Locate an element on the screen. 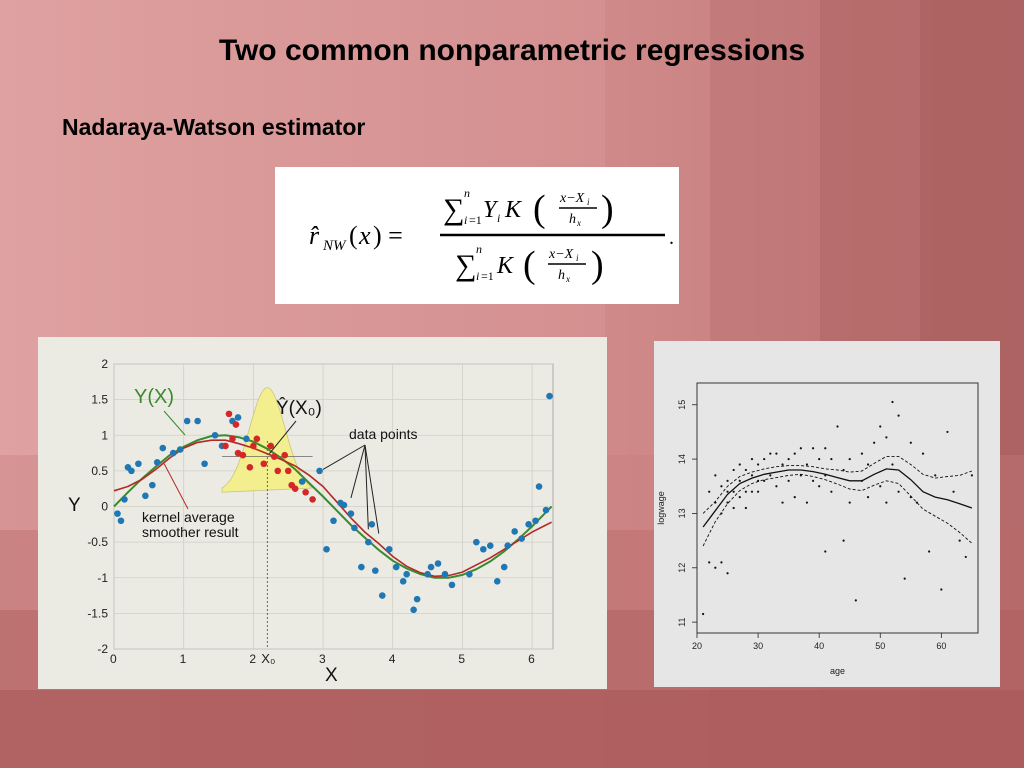 This screenshot has height=768, width=1024. confidence-band-line is located at coordinates (837, 484).